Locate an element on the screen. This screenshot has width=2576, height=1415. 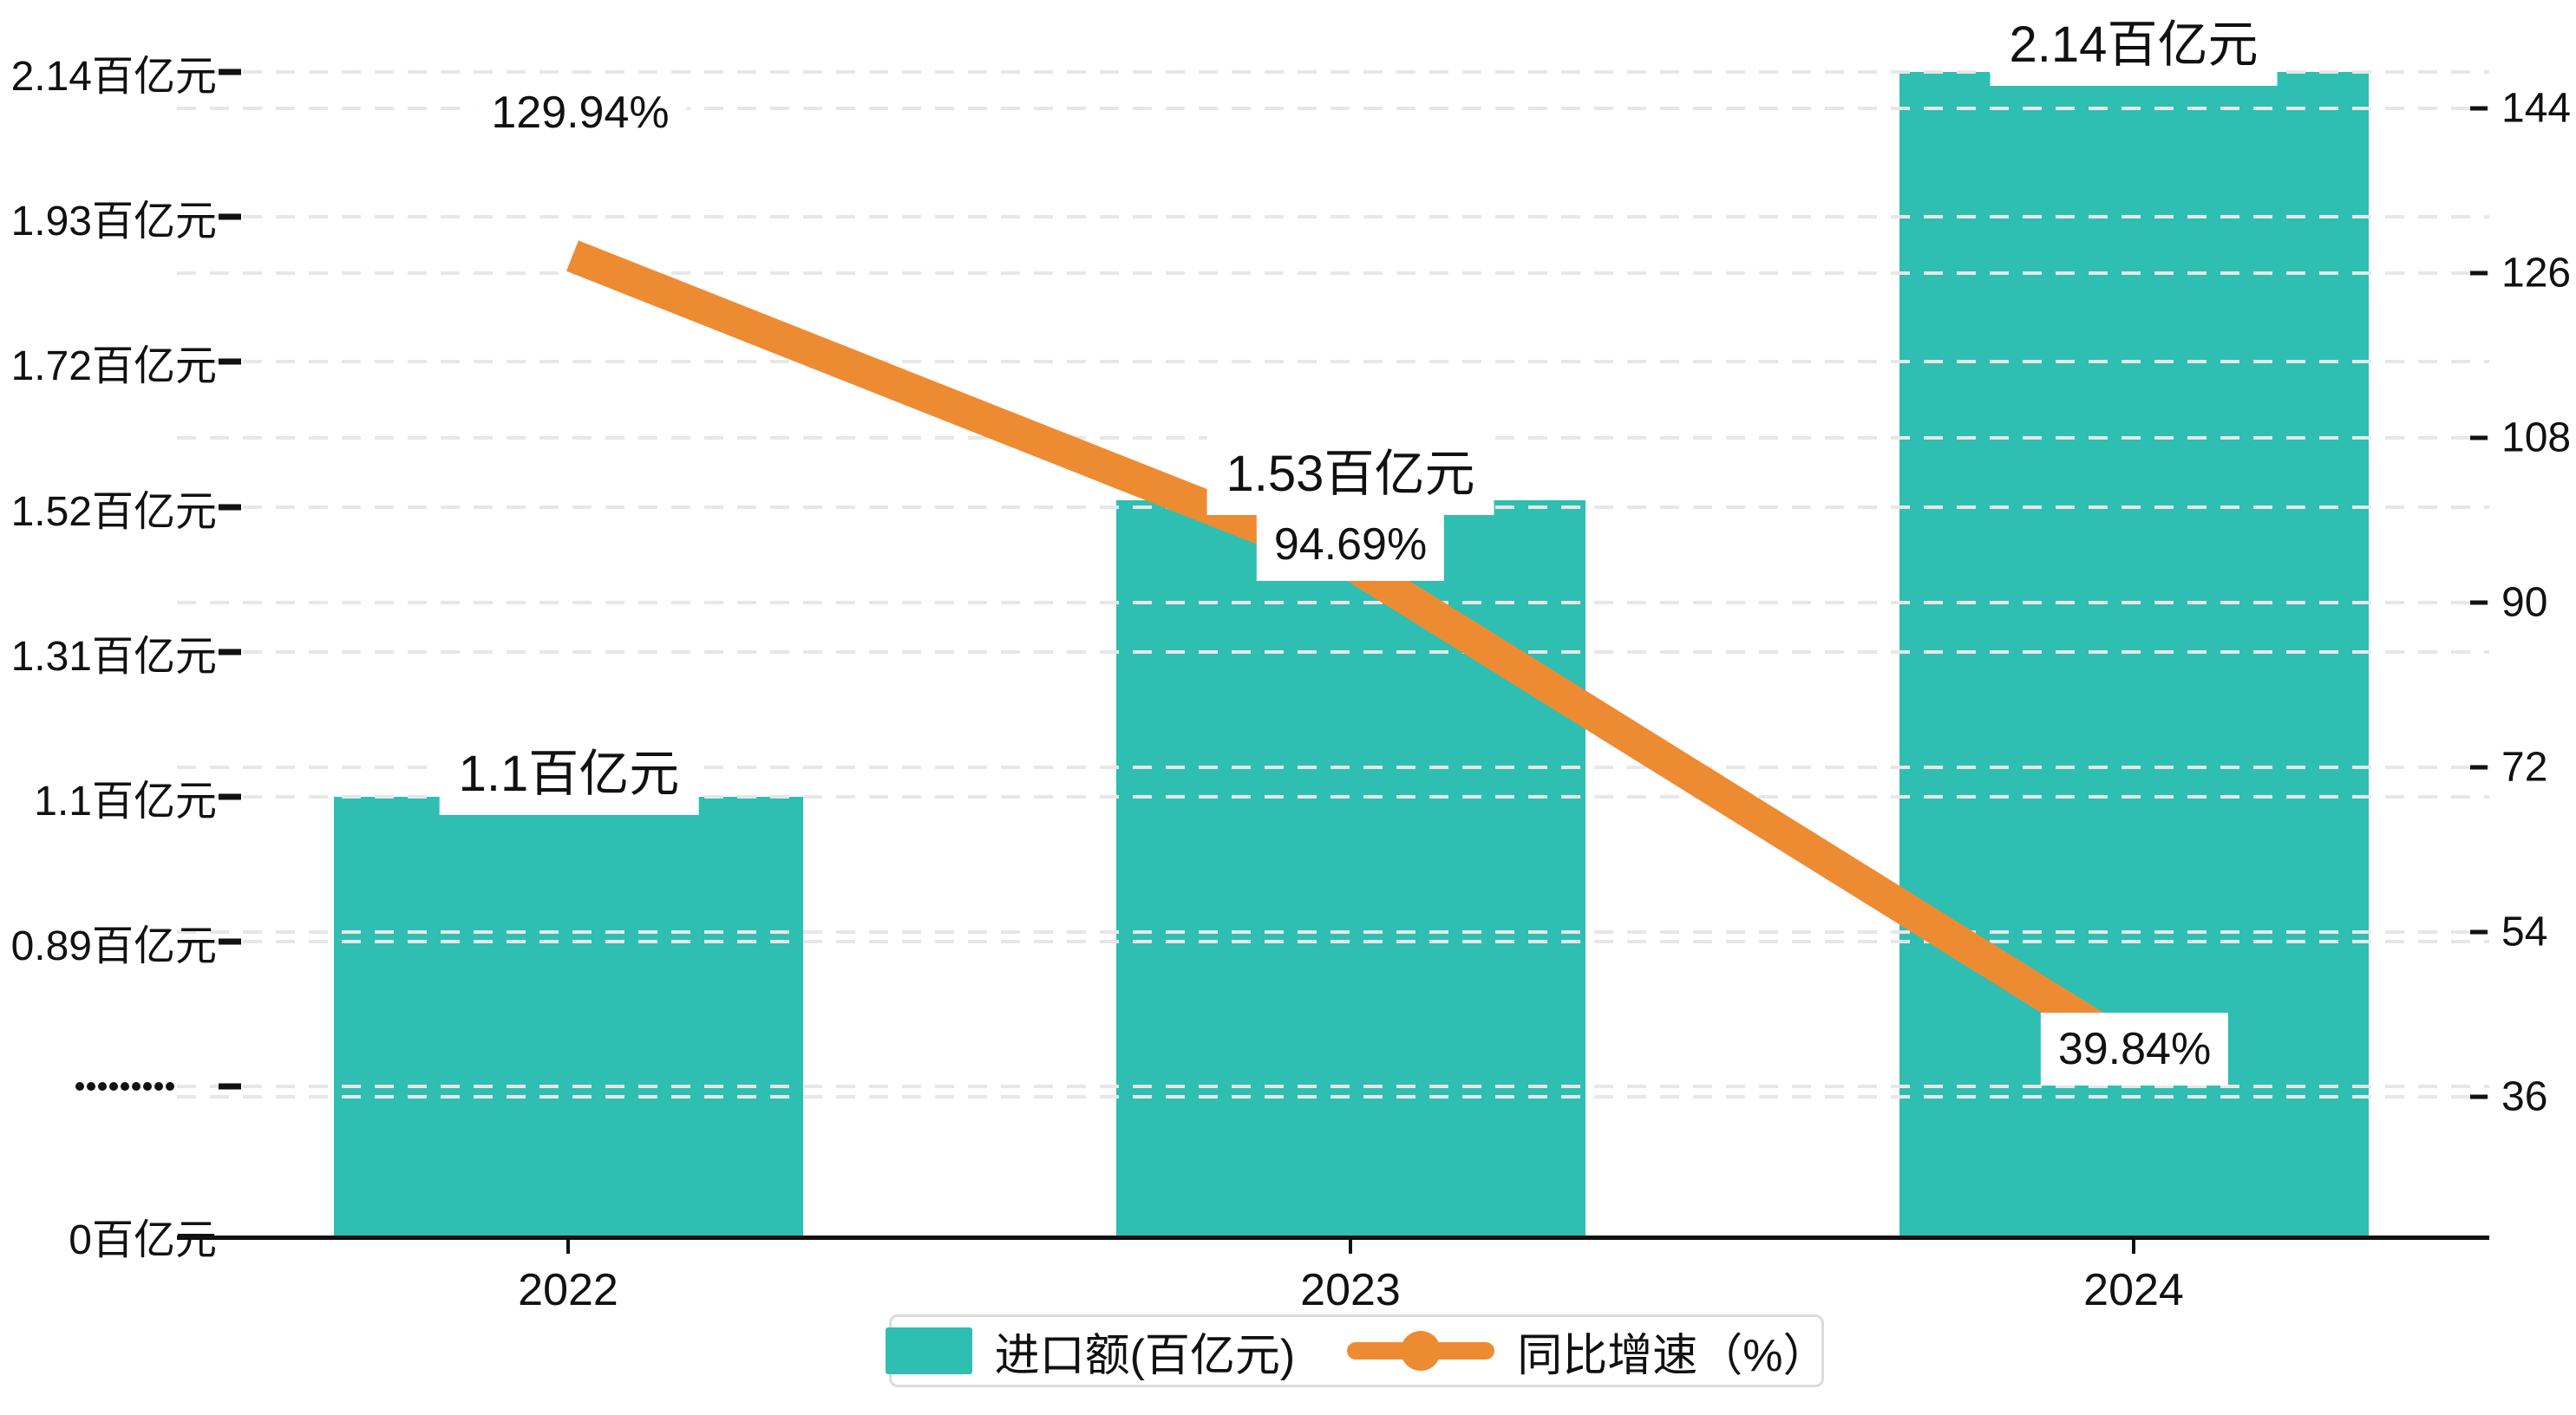
bar-2022 is located at coordinates (568, 1016).